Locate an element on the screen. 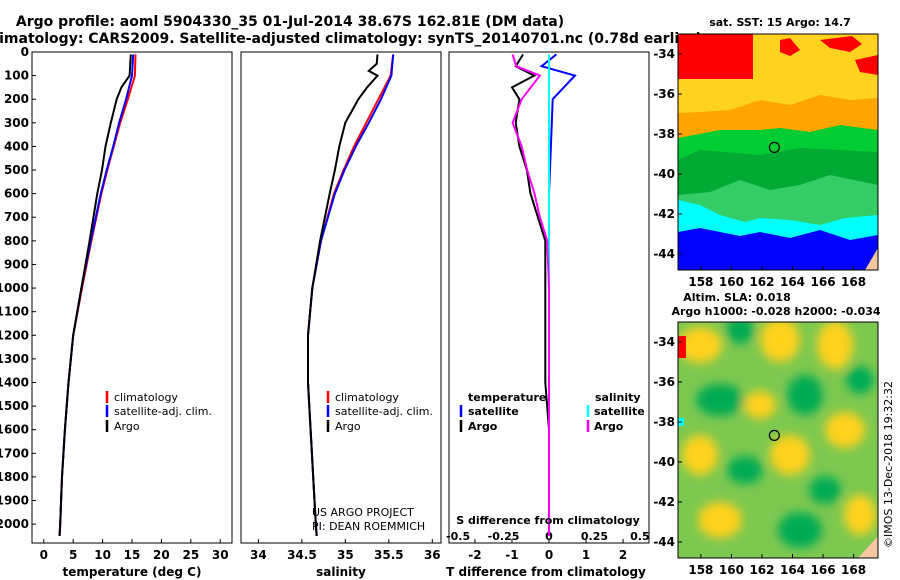  depth-tick-label: 1200 is located at coordinates (14, 335).